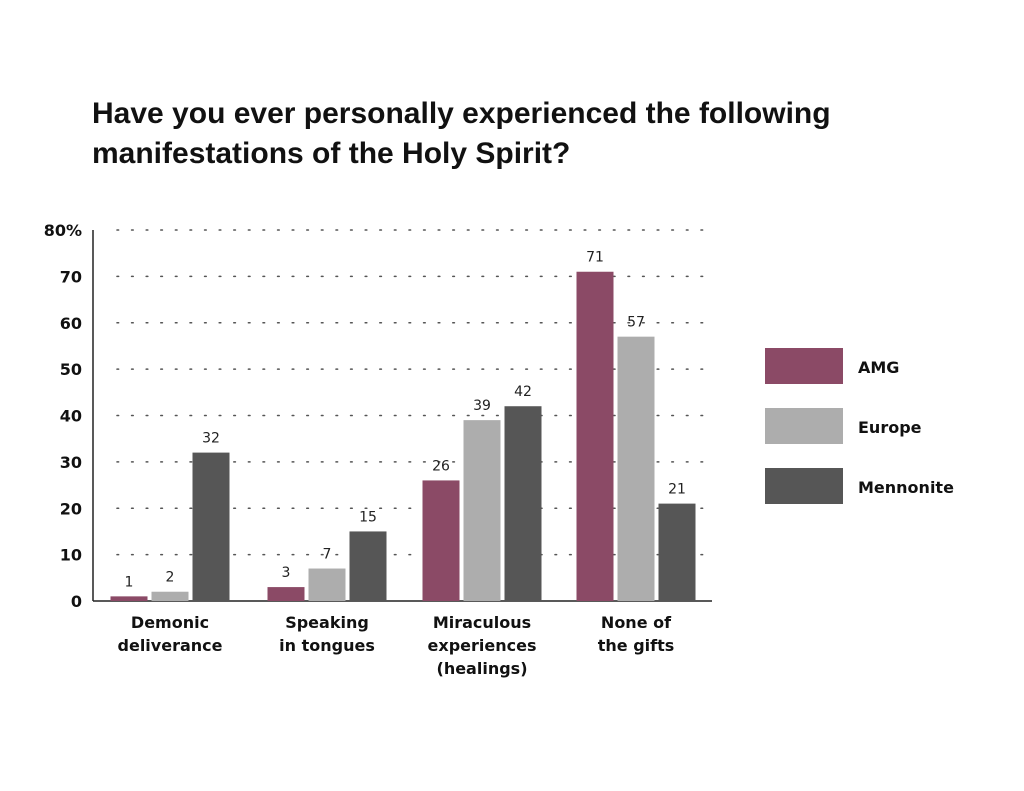  Describe the element at coordinates (441, 466) in the screenshot. I see `data-label-amg-2: 26` at that location.